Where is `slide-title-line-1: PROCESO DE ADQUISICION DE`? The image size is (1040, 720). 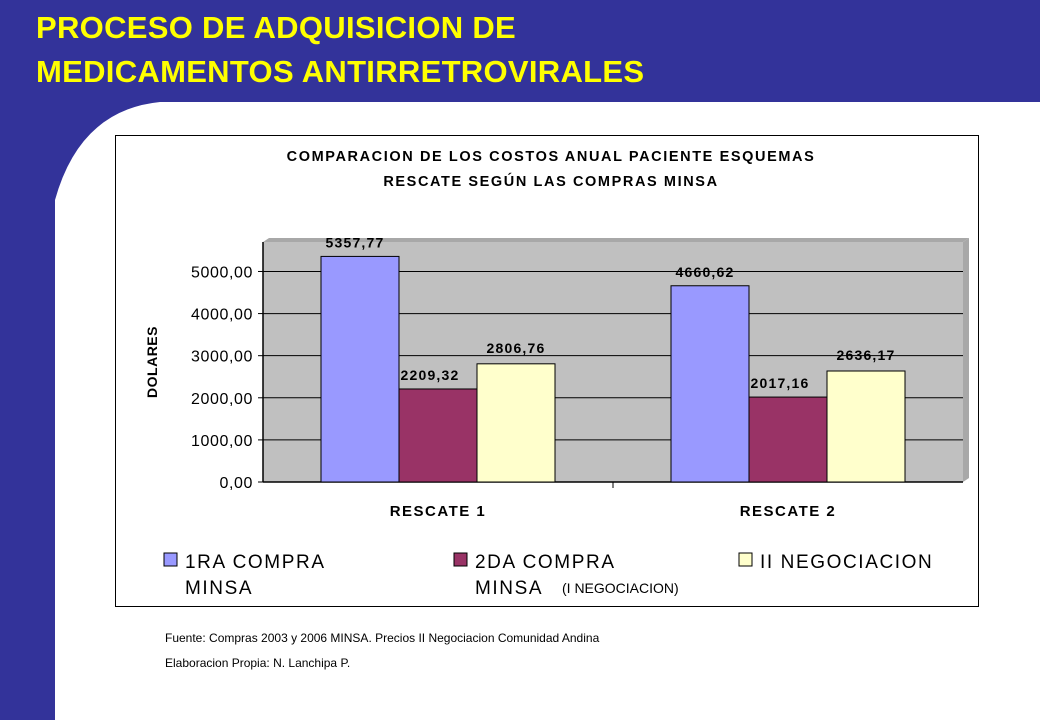
slide-title-line-1: PROCESO DE ADQUISICION DE is located at coordinates (276, 27).